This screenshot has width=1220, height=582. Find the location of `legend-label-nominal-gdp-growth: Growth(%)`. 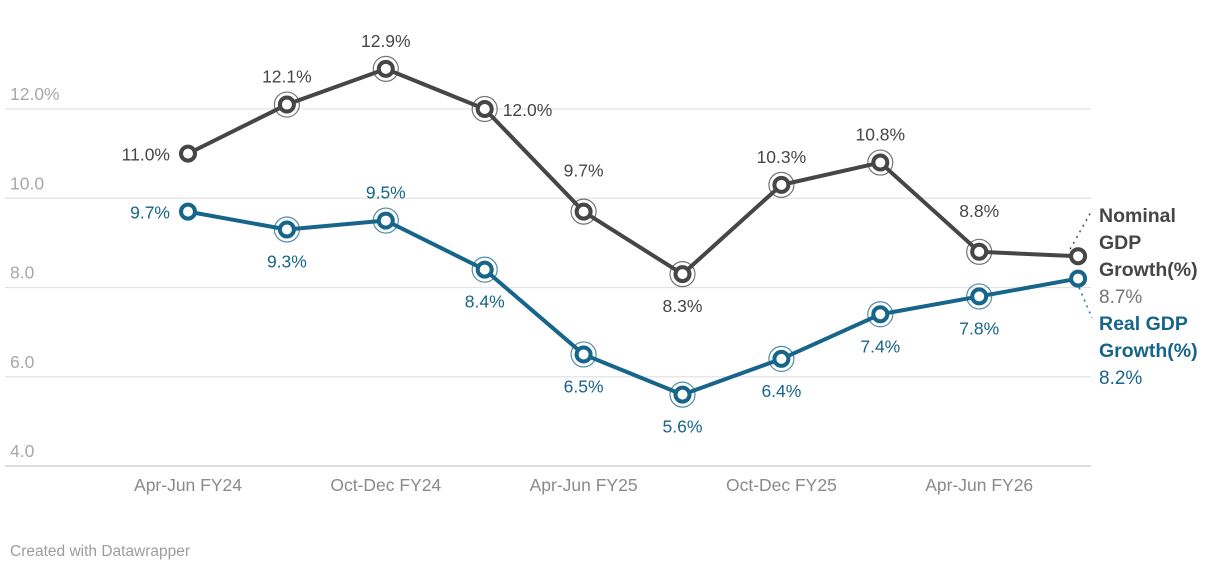

legend-label-nominal-gdp-growth: Growth(%) is located at coordinates (1148, 270).